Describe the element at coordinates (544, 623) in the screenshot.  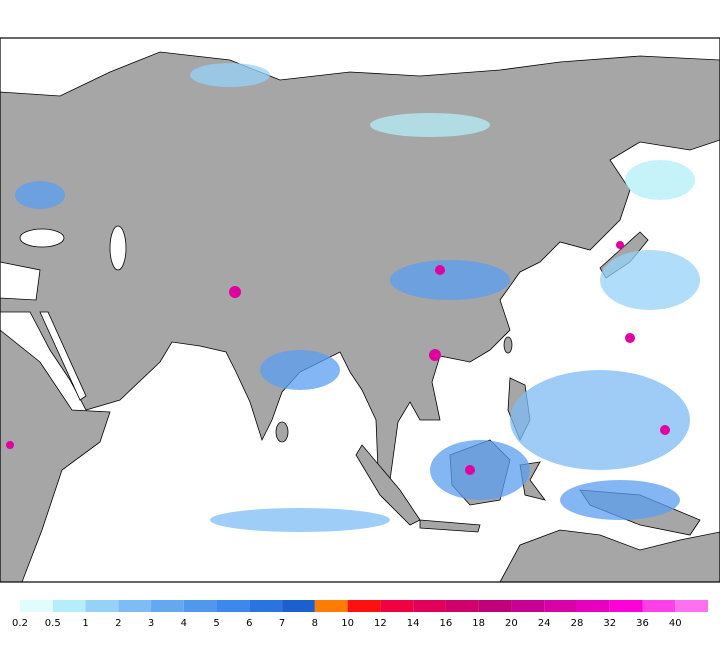
I see `legend-label: 24` at that location.